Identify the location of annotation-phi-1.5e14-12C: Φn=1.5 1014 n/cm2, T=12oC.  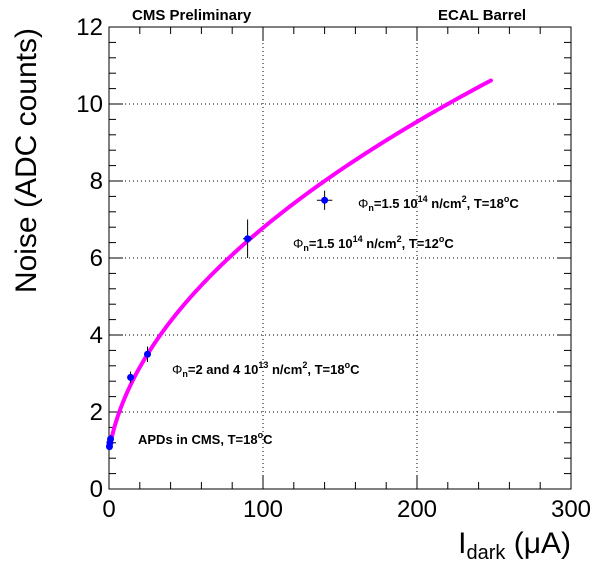
(373, 243).